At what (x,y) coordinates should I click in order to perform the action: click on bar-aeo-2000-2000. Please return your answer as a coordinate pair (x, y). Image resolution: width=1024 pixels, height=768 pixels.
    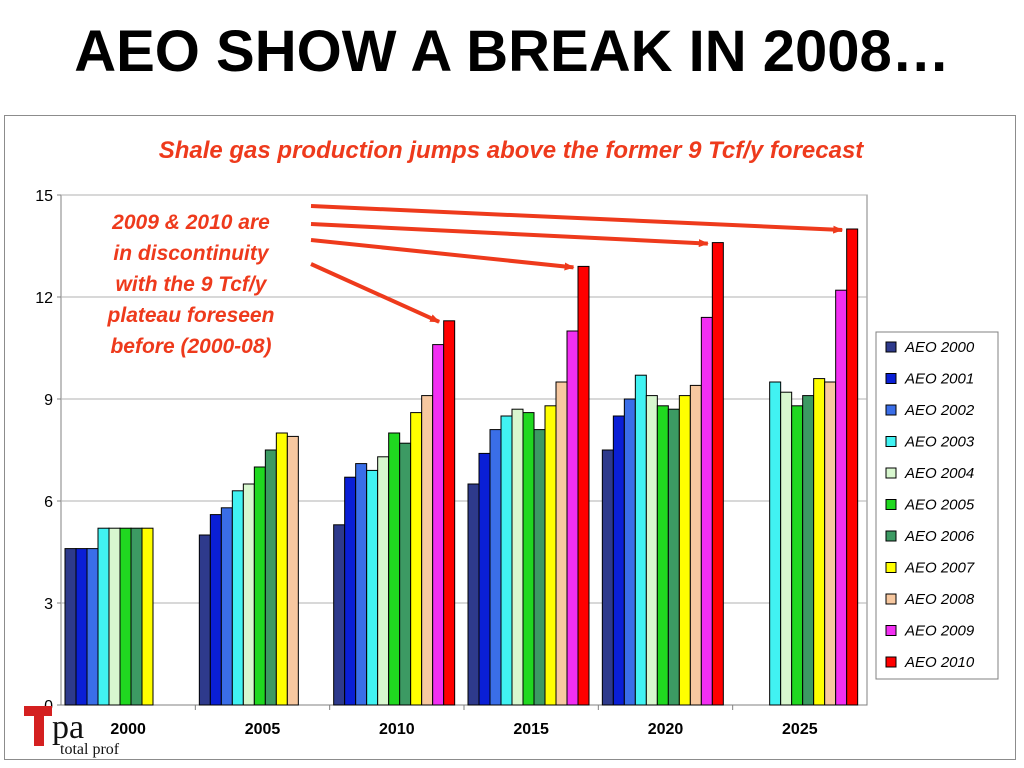
    Looking at the image, I should click on (70, 627).